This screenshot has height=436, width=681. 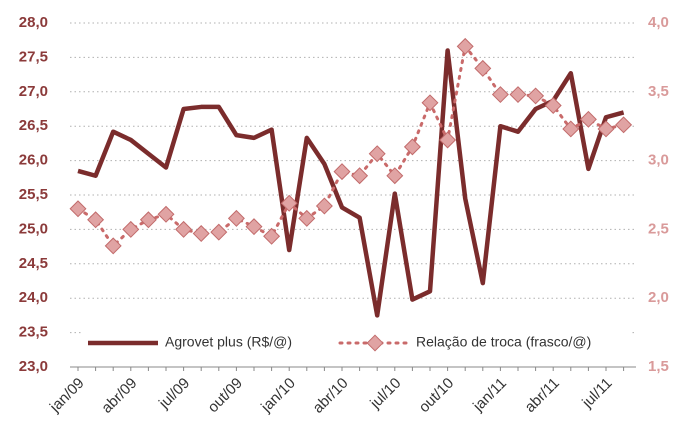 What do you see at coordinates (33, 56) in the screenshot?
I see `y-tick-label: 27,5` at bounding box center [33, 56].